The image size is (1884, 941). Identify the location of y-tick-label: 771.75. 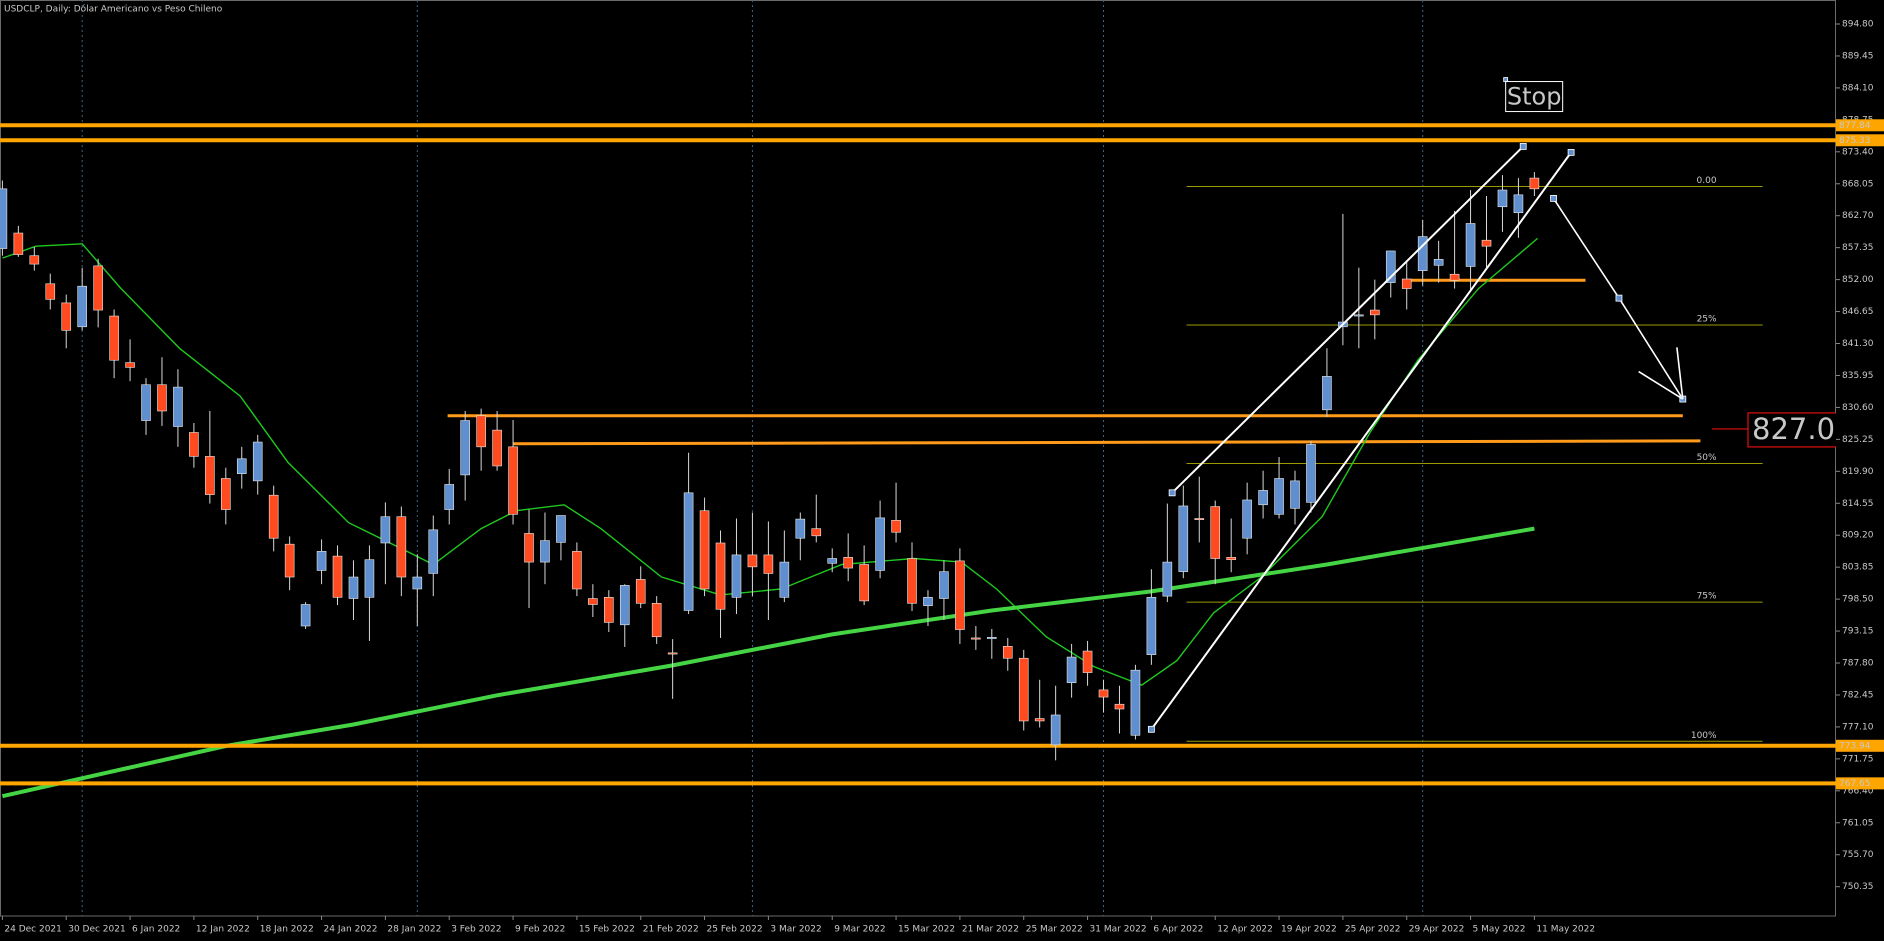
(1858, 759).